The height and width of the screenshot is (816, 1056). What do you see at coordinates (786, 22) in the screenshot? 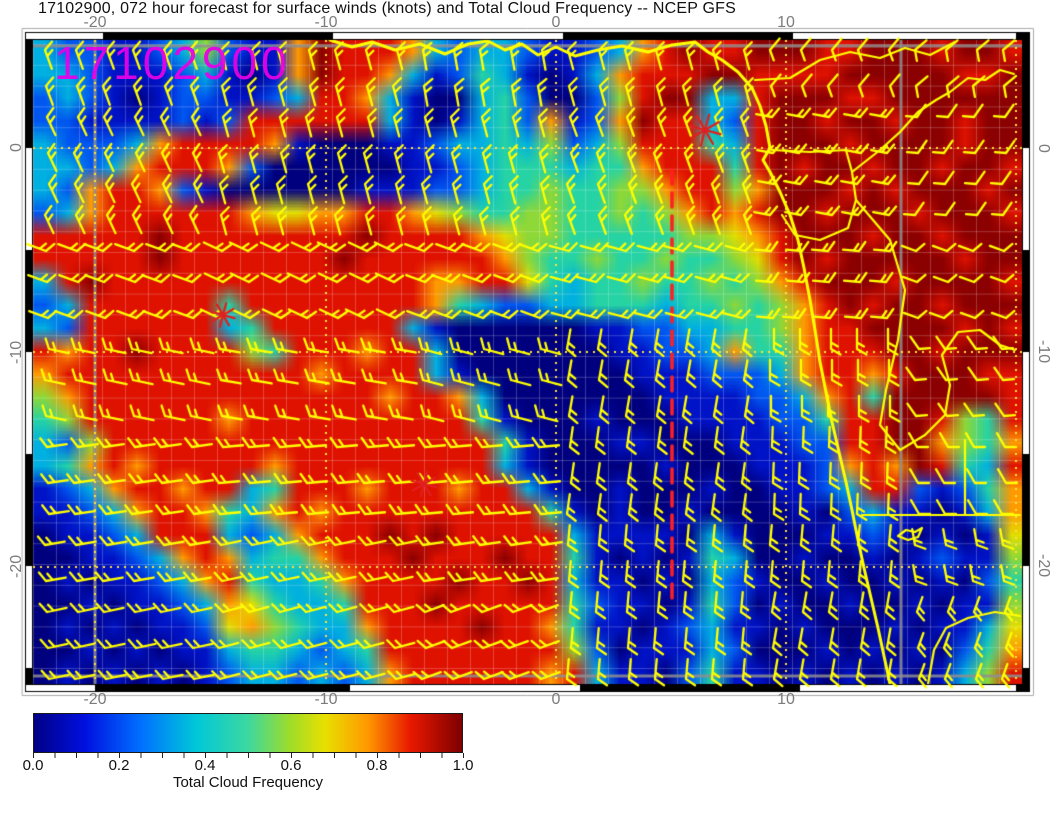
I see `axis-tick-top-3: 10` at bounding box center [786, 22].